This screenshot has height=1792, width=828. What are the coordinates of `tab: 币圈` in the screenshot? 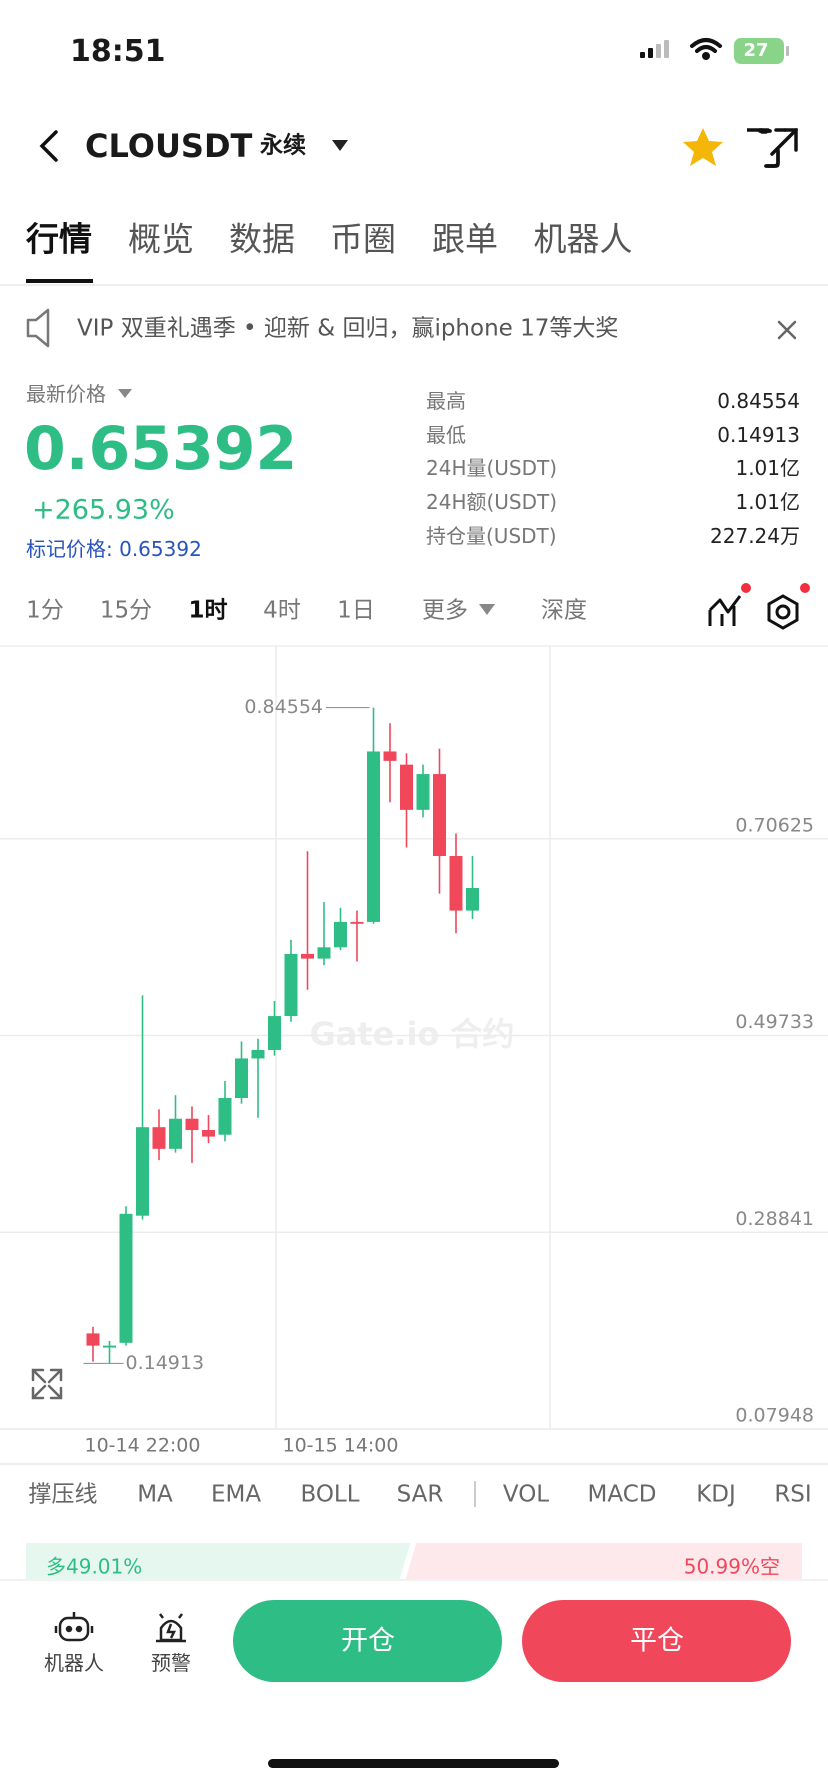 It's located at (363, 239).